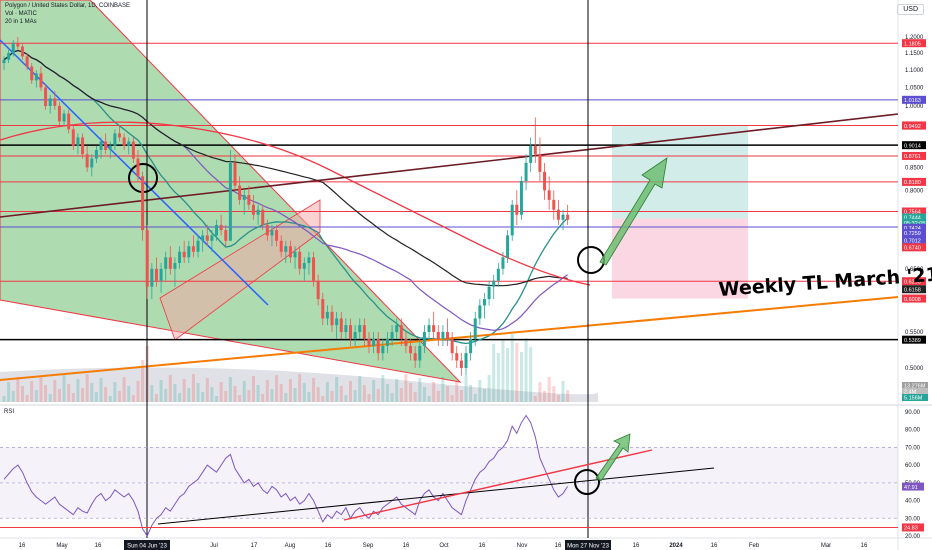 The width and height of the screenshot is (932, 550). Describe the element at coordinates (912, 249) in the screenshot. I see `price-tag-label: 0.6740` at that location.